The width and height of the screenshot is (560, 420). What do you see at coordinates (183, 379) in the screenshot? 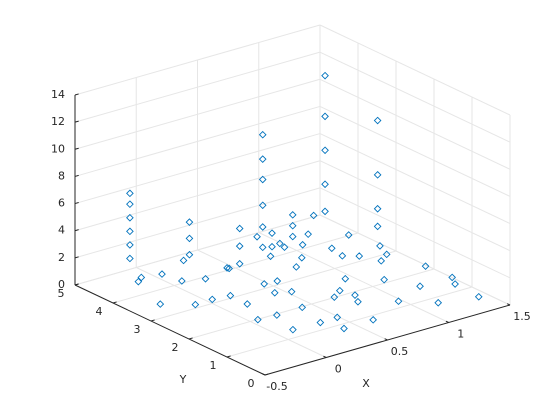
I see `y-axis-label: Y` at bounding box center [183, 379].